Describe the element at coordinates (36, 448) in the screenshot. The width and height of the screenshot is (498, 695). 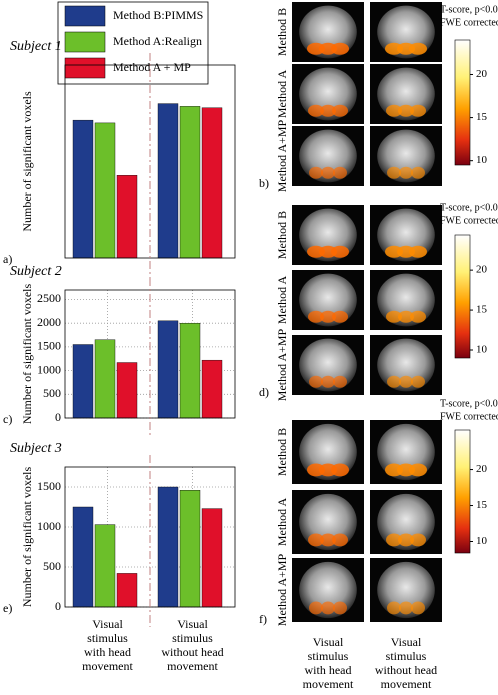
I see `chart-title: Subject 3` at that location.